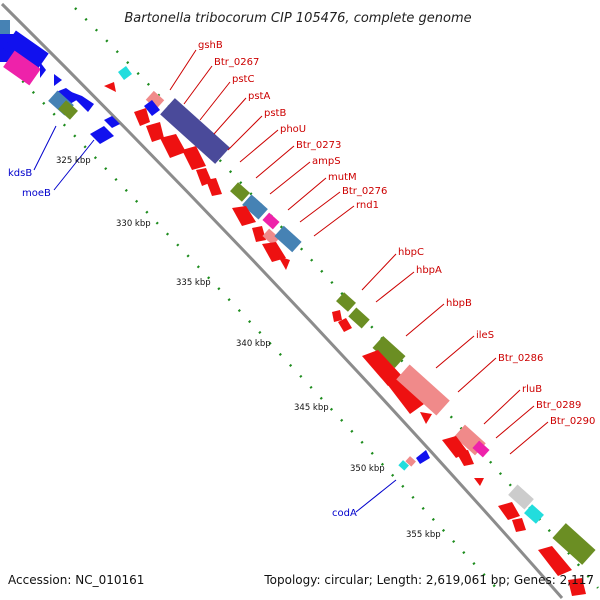 The height and width of the screenshot is (600, 600). I want to click on gene-label-pstB: pstB, so click(275, 113).